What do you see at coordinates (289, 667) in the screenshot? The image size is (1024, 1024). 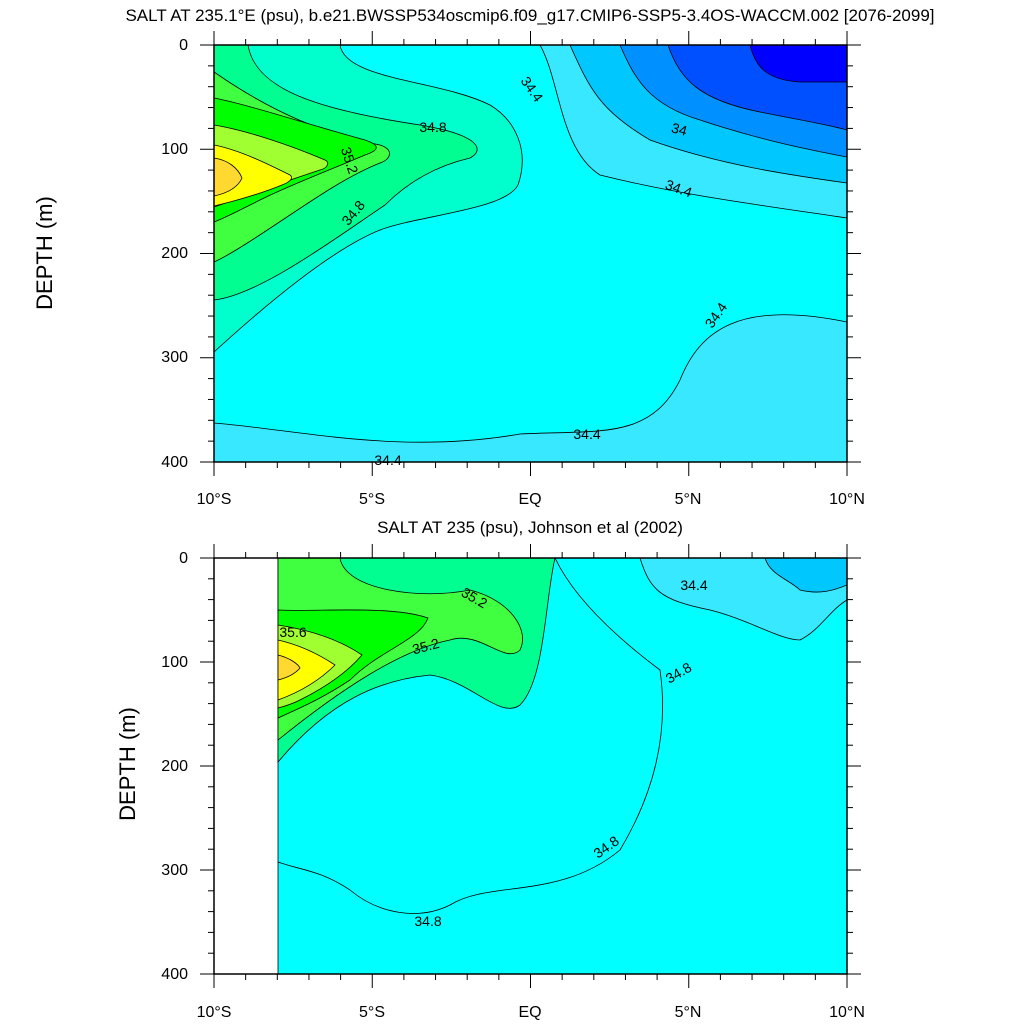 I see `panel2-band-south-36.0` at bounding box center [289, 667].